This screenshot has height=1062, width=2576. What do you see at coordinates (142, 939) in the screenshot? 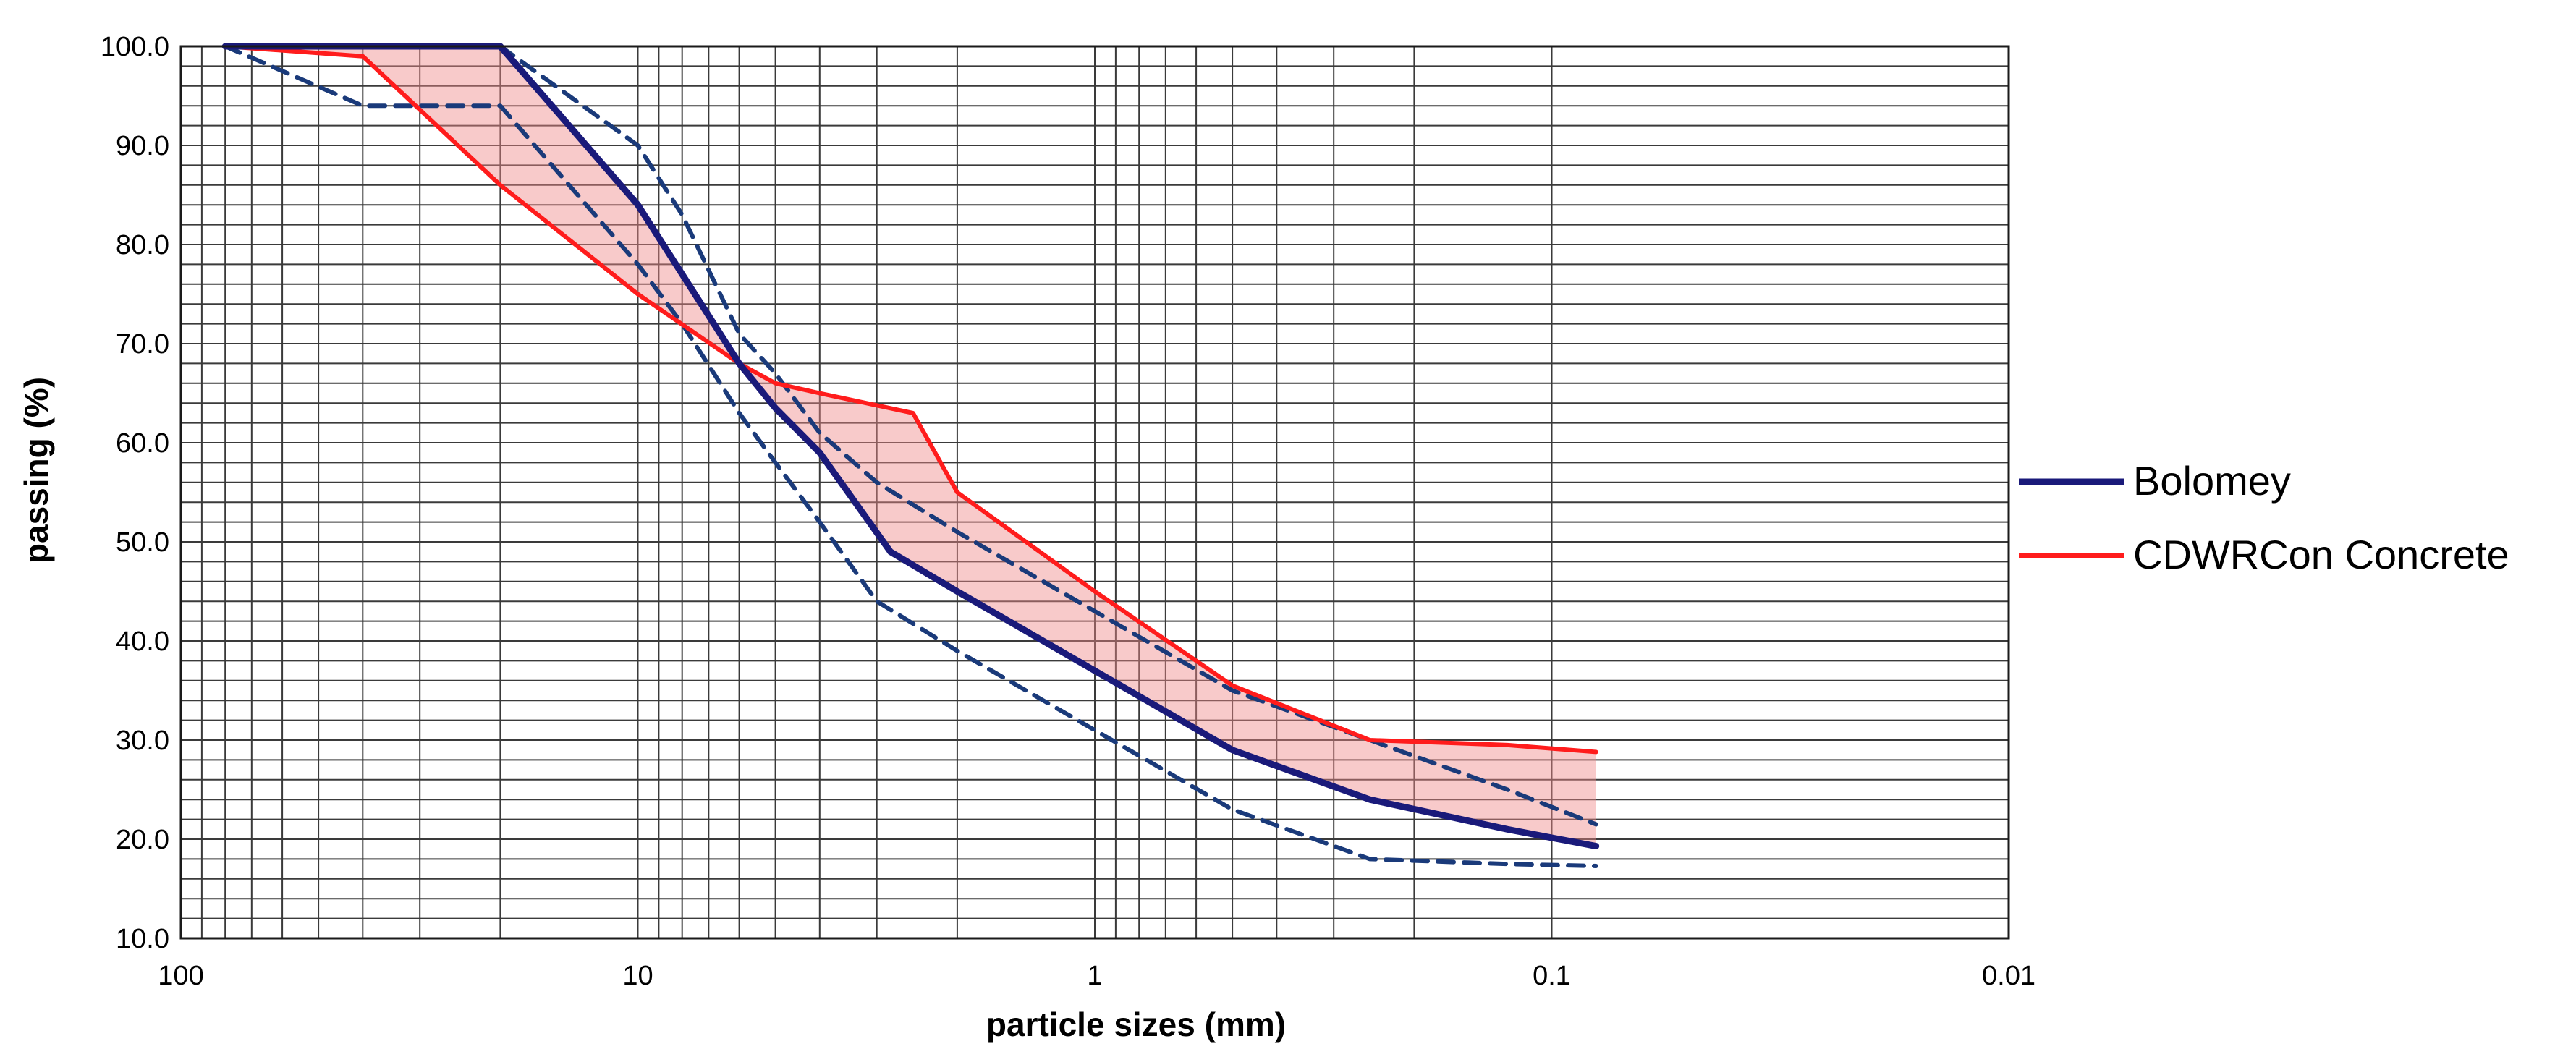
I see `y-tick-label: 10.0` at bounding box center [142, 939].